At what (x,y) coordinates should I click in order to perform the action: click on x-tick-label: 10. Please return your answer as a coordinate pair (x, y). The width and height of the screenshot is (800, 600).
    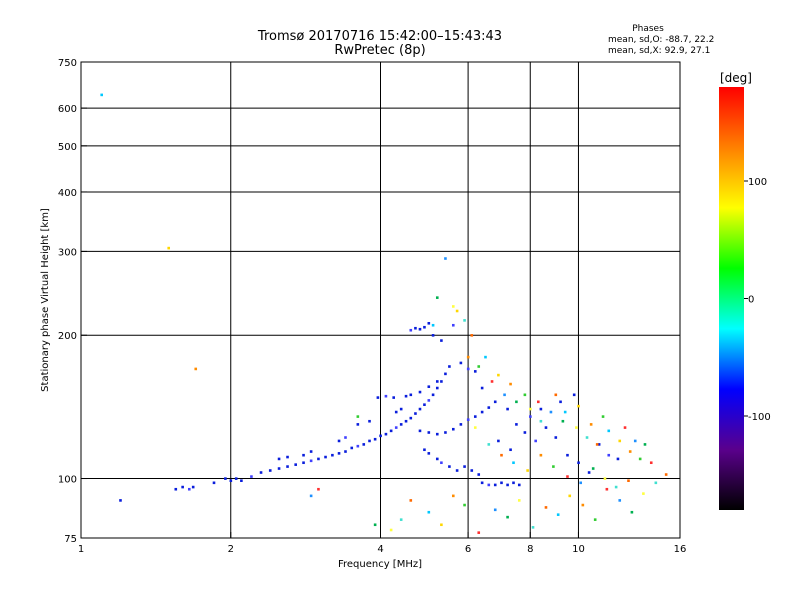
    Looking at the image, I should click on (578, 549).